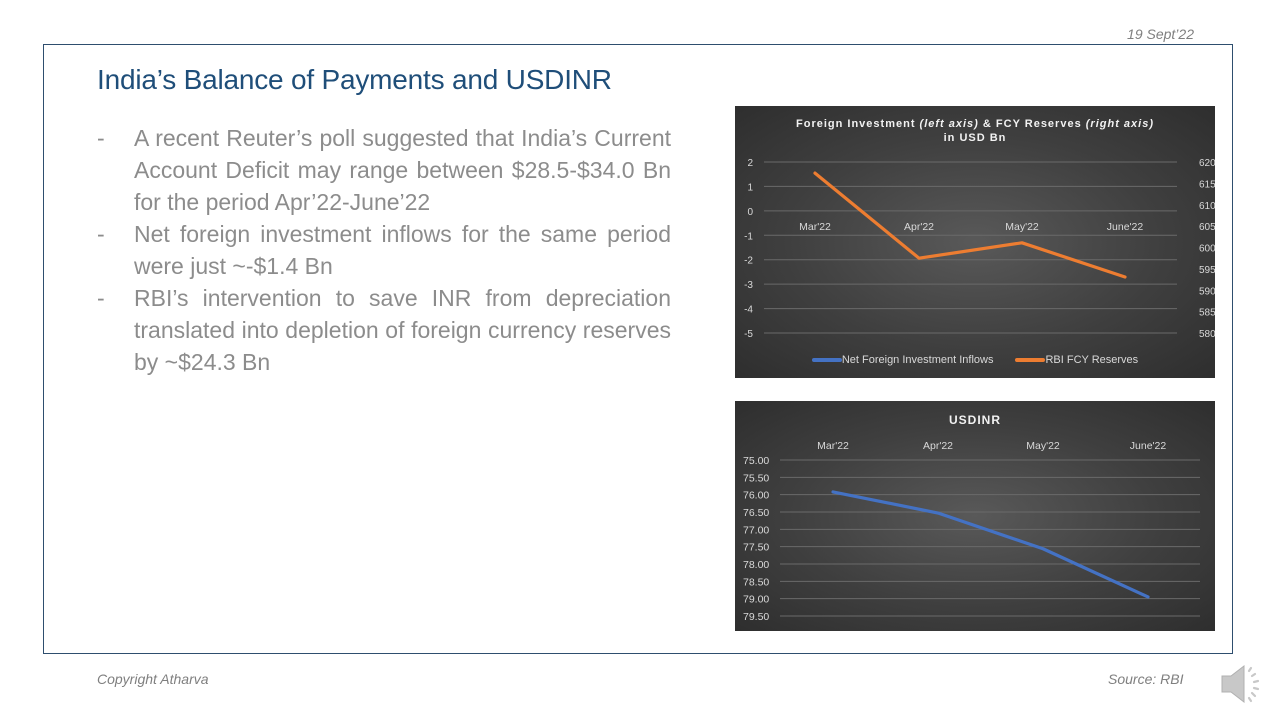 The width and height of the screenshot is (1280, 720). What do you see at coordinates (756, 565) in the screenshot?
I see `svg-text: 78.00` at bounding box center [756, 565].